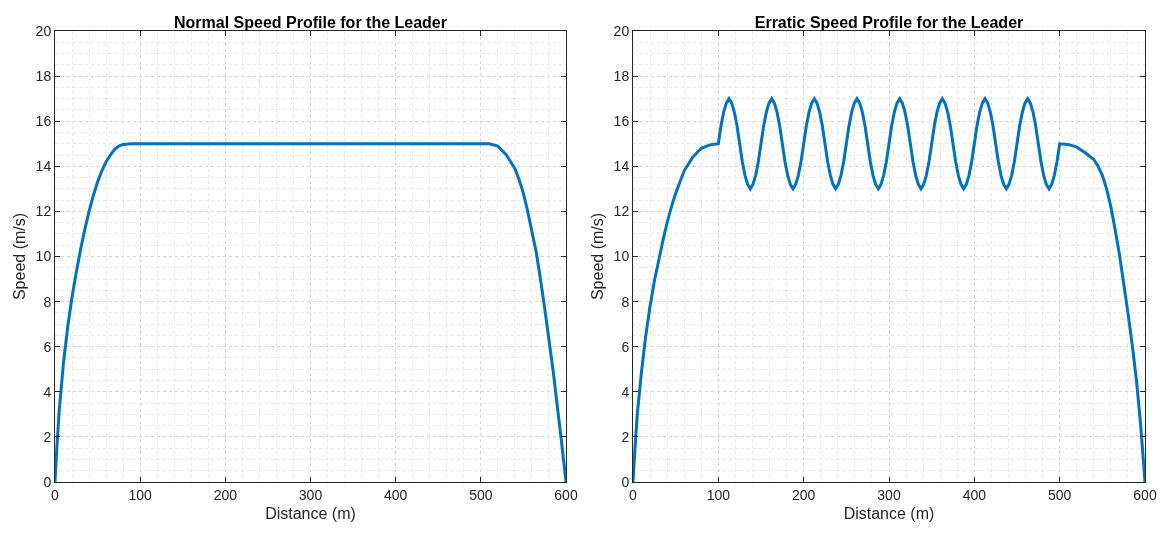 The image size is (1166, 540). I want to click on chart-title: Normal Speed Profile for the Leader, so click(310, 22).